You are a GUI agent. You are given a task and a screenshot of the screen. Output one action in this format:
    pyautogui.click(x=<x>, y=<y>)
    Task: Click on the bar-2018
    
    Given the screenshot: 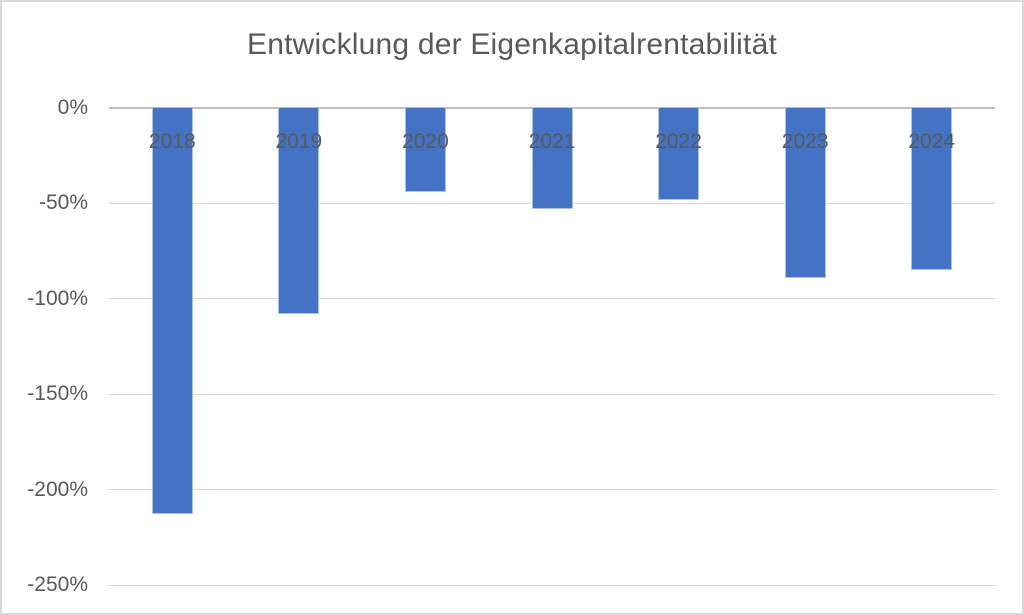 What is the action you would take?
    pyautogui.click(x=172, y=311)
    